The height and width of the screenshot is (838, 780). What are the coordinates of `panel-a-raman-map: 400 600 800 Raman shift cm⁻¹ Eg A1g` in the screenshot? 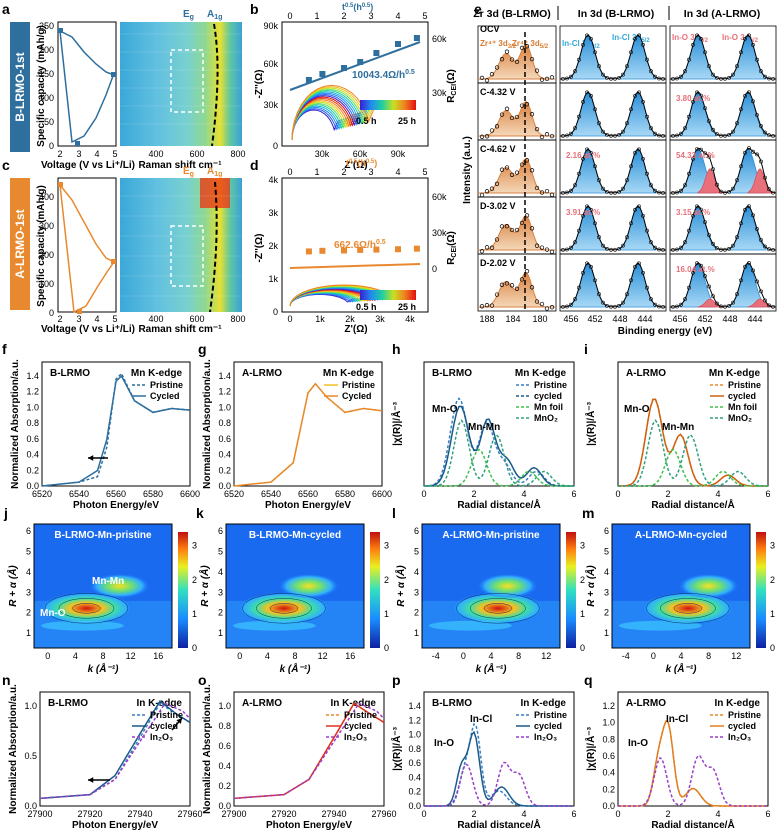 It's located at (183, 90).